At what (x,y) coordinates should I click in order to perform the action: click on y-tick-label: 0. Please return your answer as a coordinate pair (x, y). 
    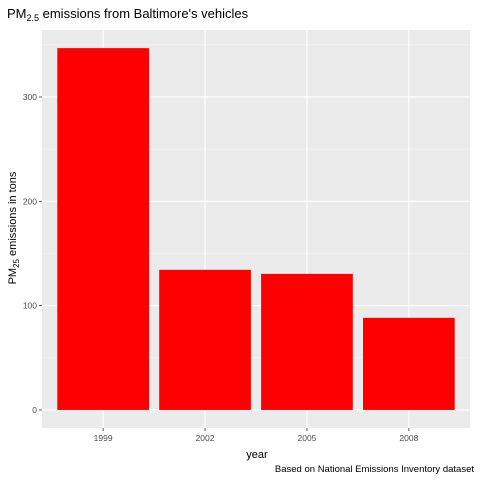
    Looking at the image, I should click on (34, 410).